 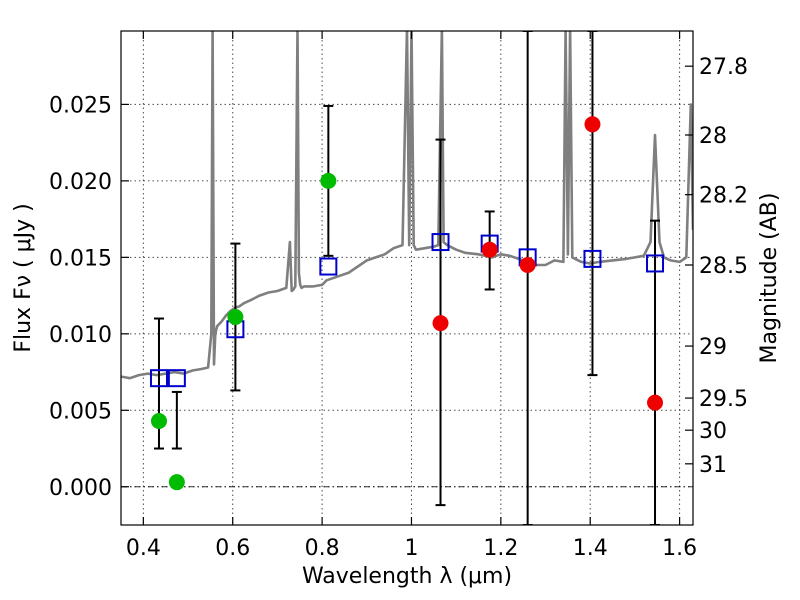 I want to click on y-tick-label: 0.010, so click(x=80, y=335).